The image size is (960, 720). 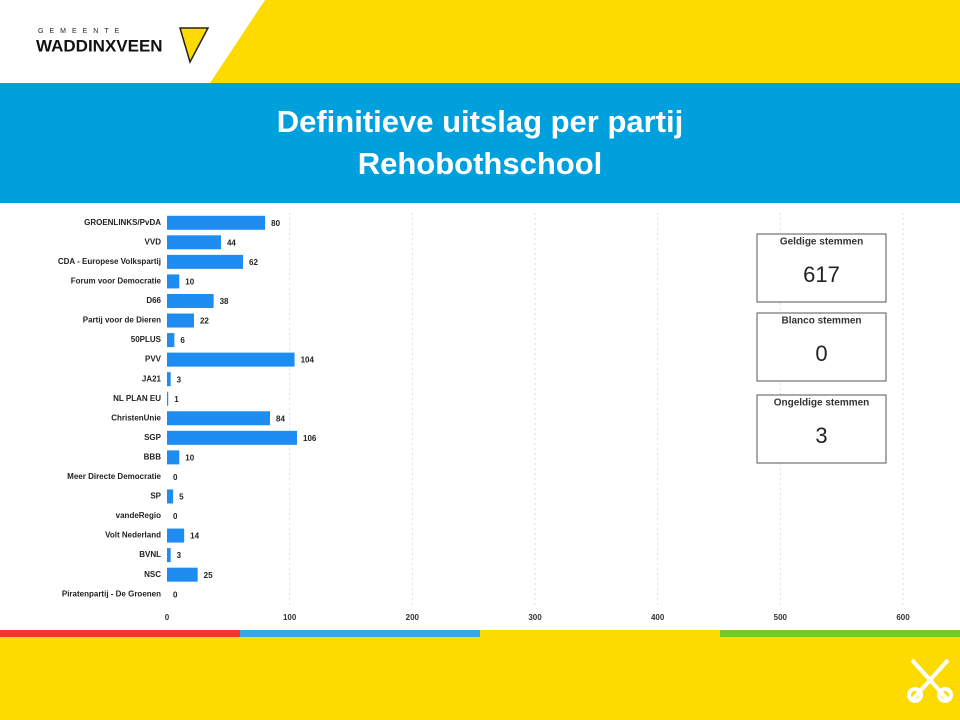 What do you see at coordinates (99, 45) in the screenshot?
I see `logo-name: WADDINXVEEN` at bounding box center [99, 45].